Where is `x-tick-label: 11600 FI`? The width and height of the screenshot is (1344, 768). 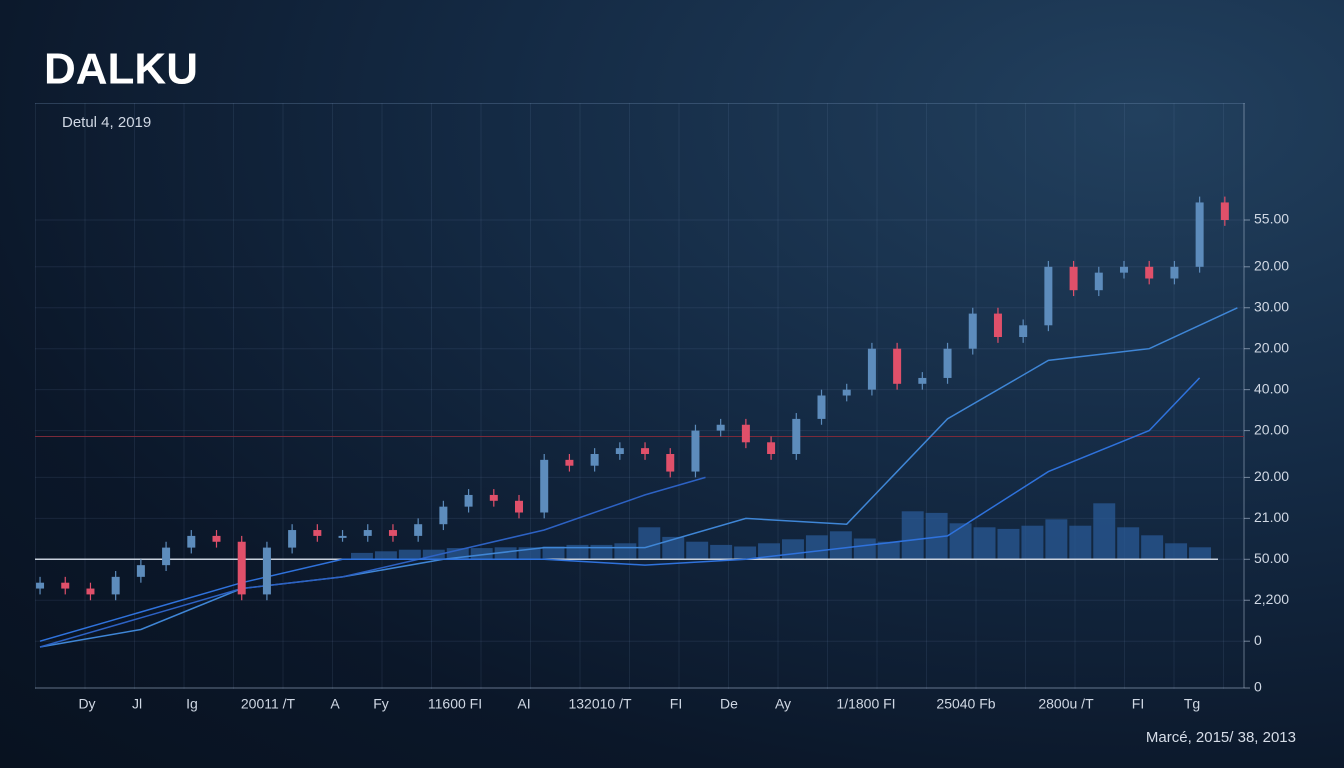 x-tick-label: 11600 FI is located at coordinates (455, 704).